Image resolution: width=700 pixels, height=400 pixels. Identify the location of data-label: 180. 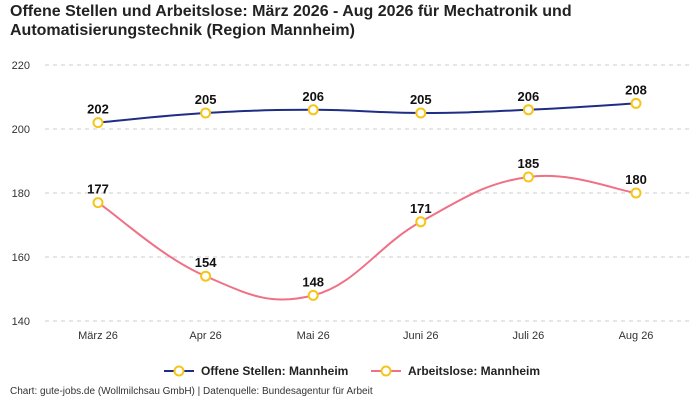
(636, 179).